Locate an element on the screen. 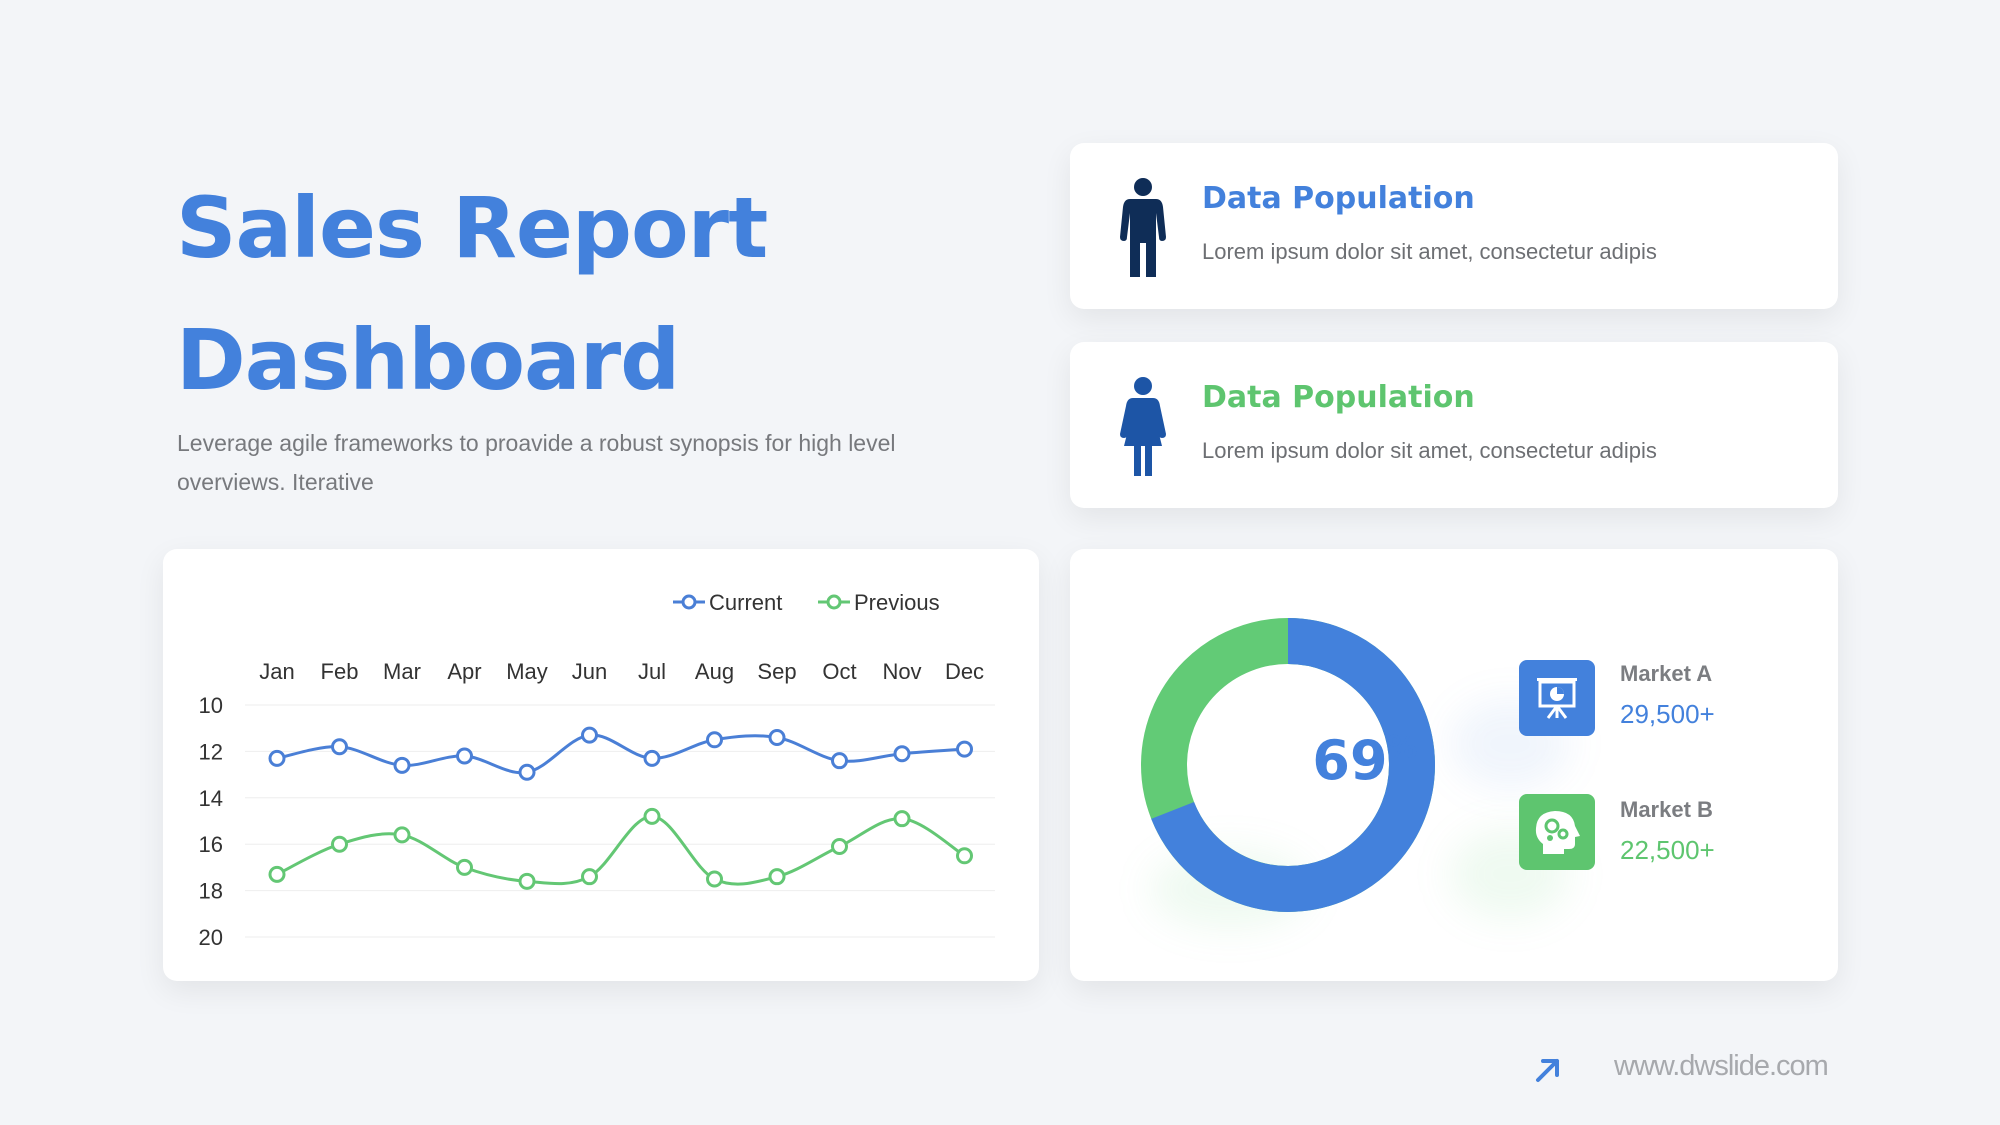 This screenshot has width=2000, height=1125. legend-label: Current is located at coordinates (745, 602).